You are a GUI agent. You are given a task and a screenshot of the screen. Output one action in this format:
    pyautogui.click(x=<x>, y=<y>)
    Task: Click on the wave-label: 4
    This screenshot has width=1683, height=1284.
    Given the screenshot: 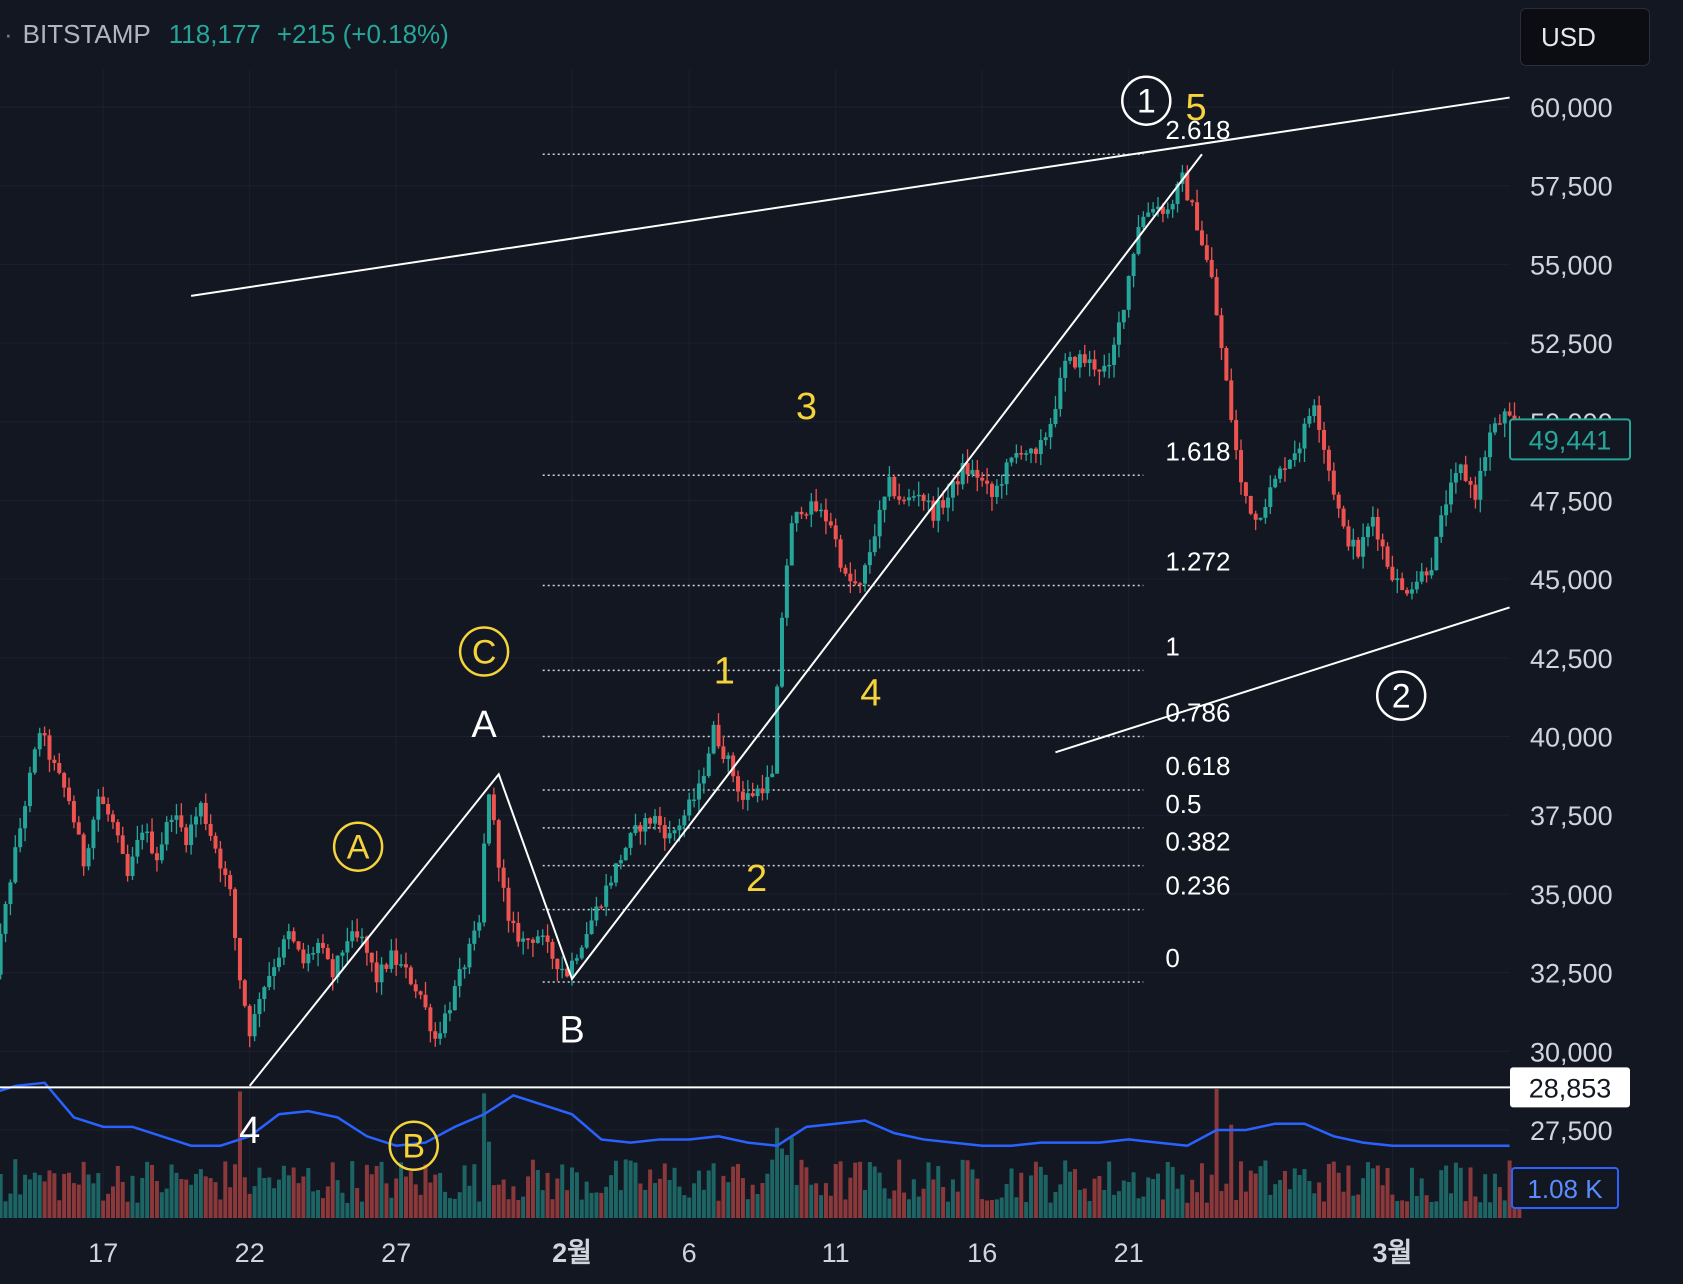 What is the action you would take?
    pyautogui.click(x=249, y=1131)
    